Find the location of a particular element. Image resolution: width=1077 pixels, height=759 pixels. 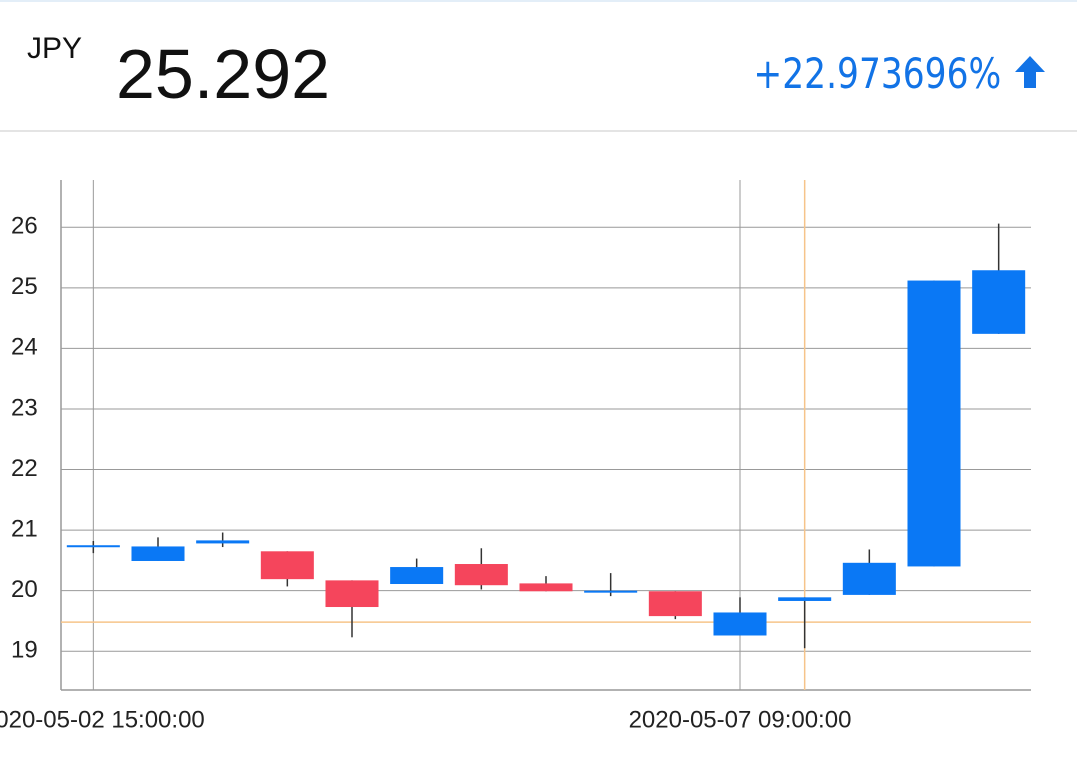

y-tick-label: 22 is located at coordinates (24, 468).